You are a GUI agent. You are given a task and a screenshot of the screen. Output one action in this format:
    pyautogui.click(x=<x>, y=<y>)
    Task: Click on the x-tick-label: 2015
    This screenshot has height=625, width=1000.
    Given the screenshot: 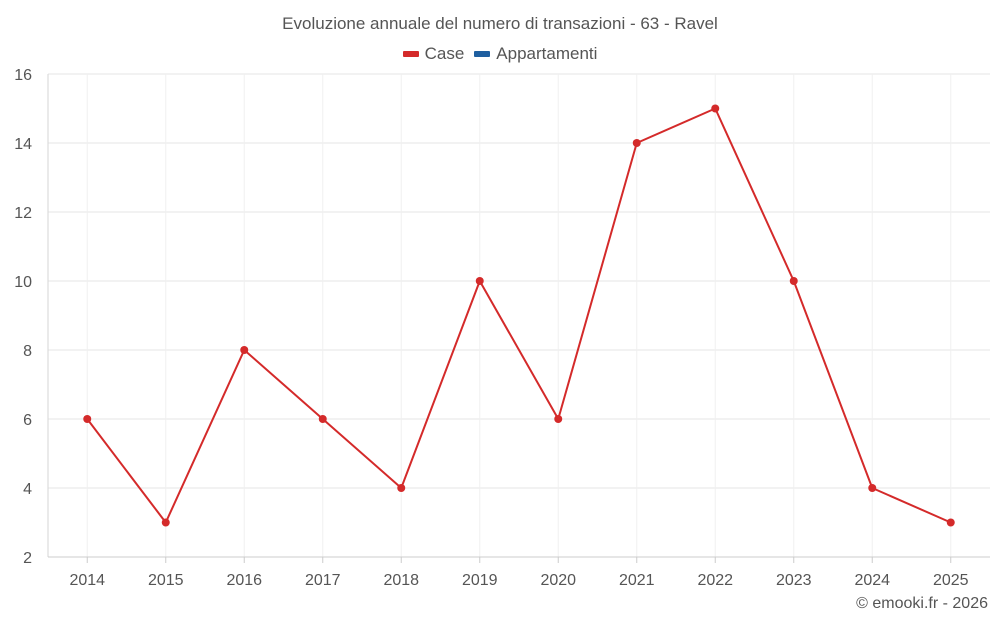 What is the action you would take?
    pyautogui.click(x=166, y=580)
    